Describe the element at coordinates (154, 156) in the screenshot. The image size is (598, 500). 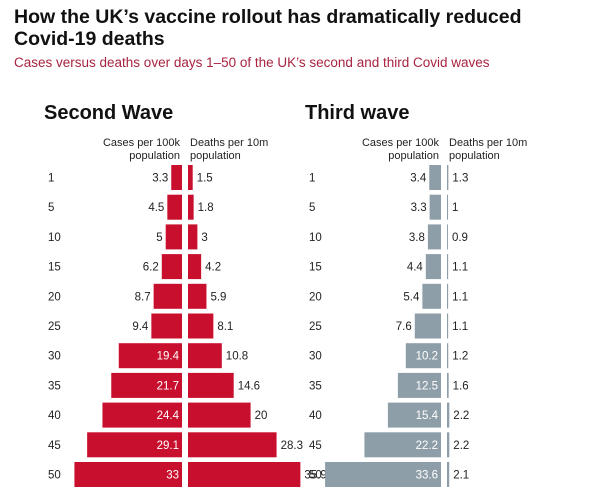
I see `second-wave-cases-header-line2: population` at that location.